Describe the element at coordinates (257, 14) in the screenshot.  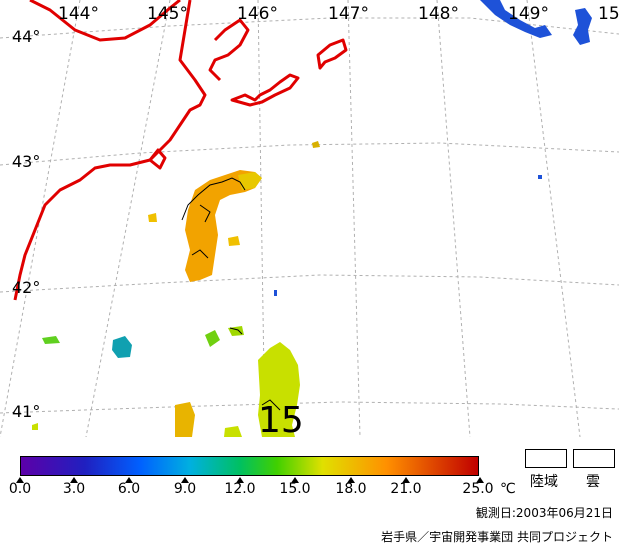
I see `lon-label: 146°` at that location.